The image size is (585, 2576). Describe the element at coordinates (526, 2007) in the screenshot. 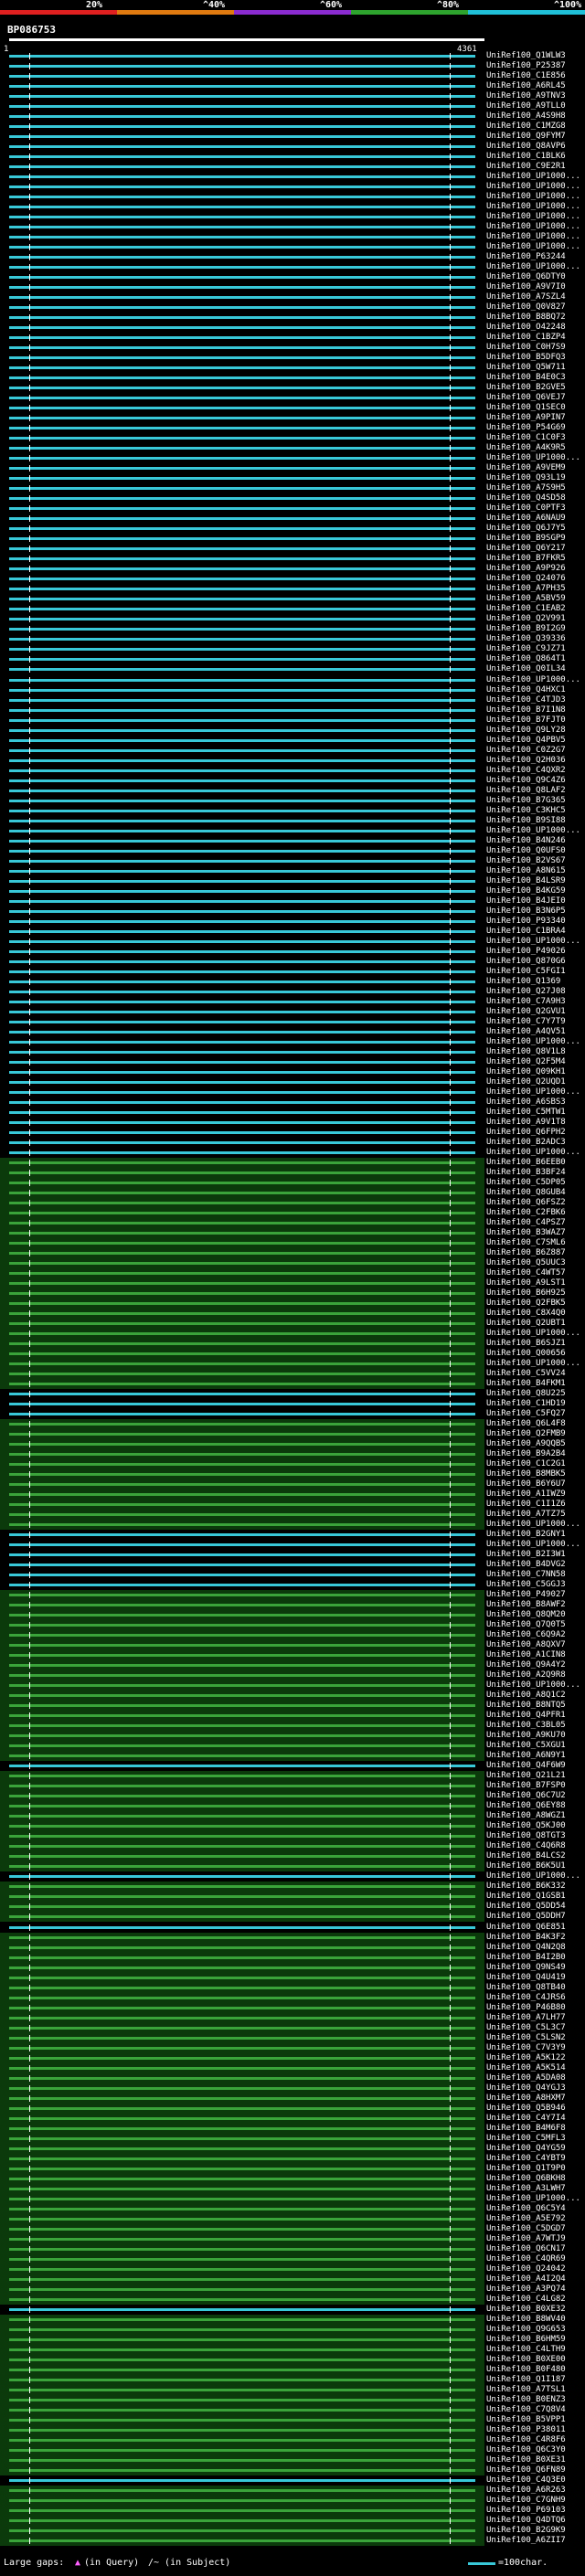

I see `hit-label: UniRef100_P46B80` at that location.